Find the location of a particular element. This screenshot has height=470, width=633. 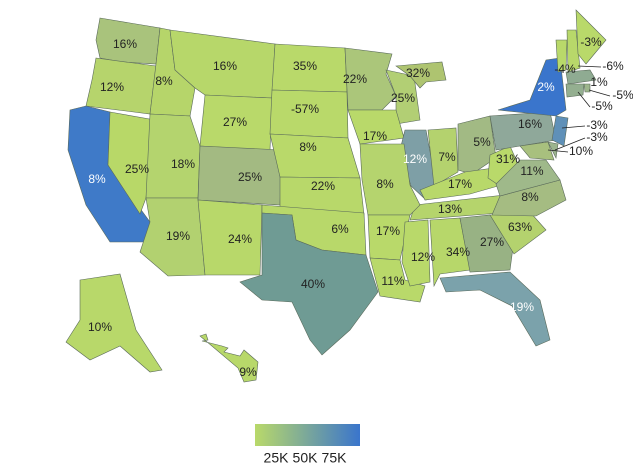

legend-bar is located at coordinates (307, 435).